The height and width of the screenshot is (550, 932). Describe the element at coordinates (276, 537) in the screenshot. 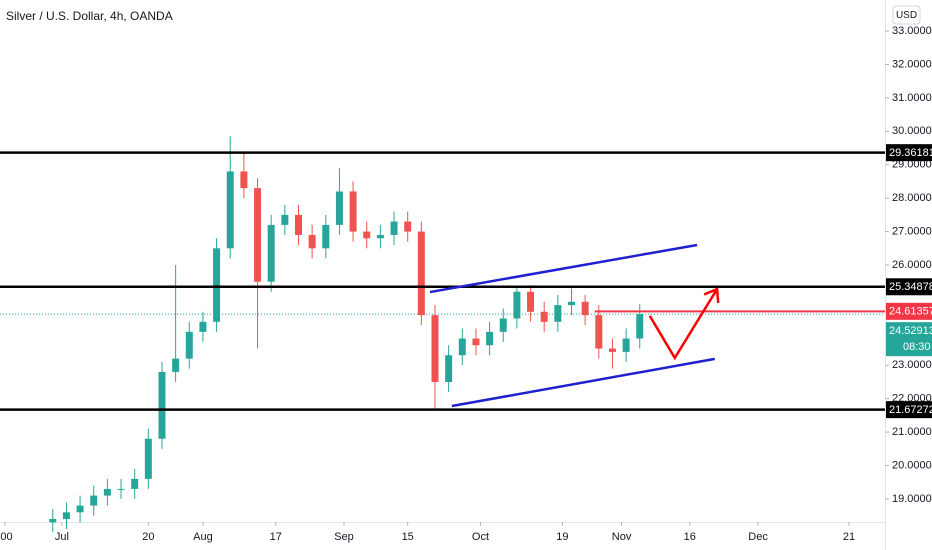

I see `x-tick-label: 17` at that location.